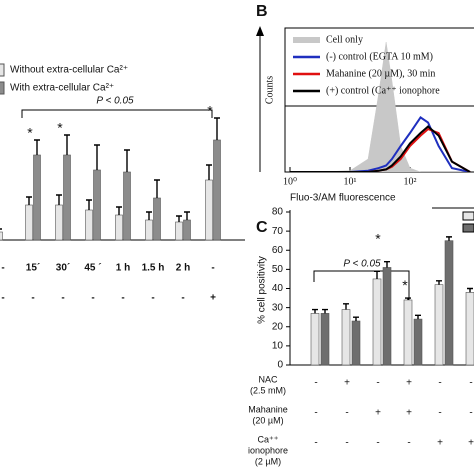  Describe the element at coordinates (268, 390) in the screenshot. I see `condition-name: (2.5 mM)` at that location.